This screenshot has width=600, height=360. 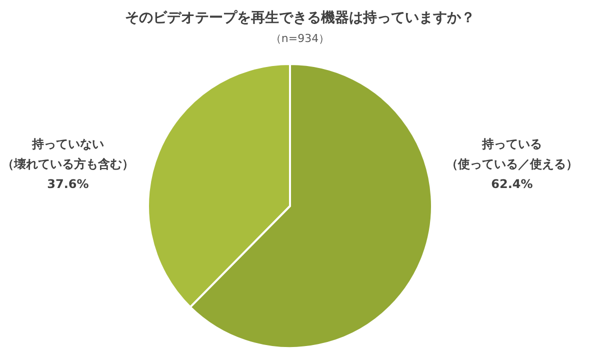 What do you see at coordinates (68, 154) in the screenshot?
I see `slice-label: 持っていない（壊れている方も含む）` at bounding box center [68, 154].